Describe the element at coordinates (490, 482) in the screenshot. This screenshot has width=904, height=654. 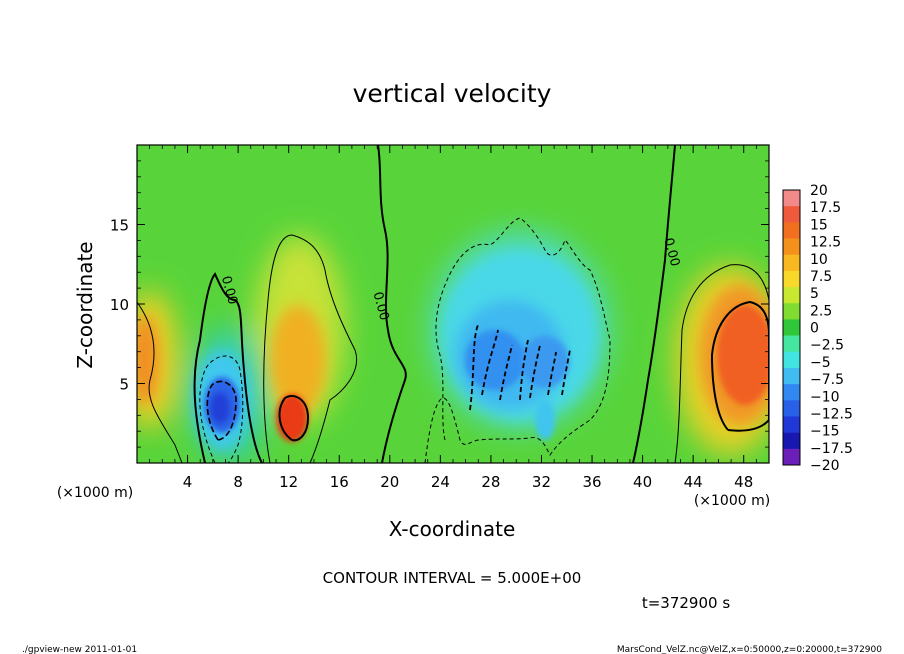
I see `x-tick-label: 28` at that location.